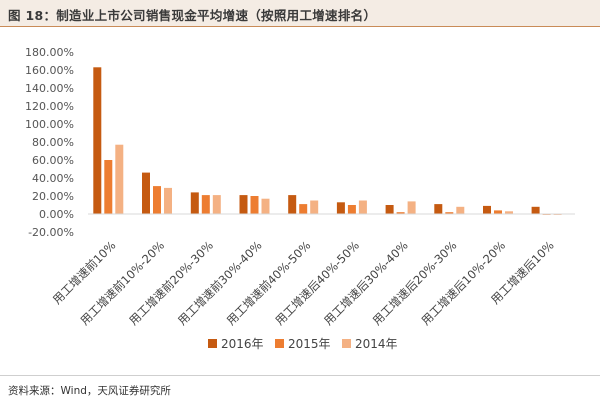 This screenshot has height=406, width=600. I want to click on title-divider, so click(300, 26).